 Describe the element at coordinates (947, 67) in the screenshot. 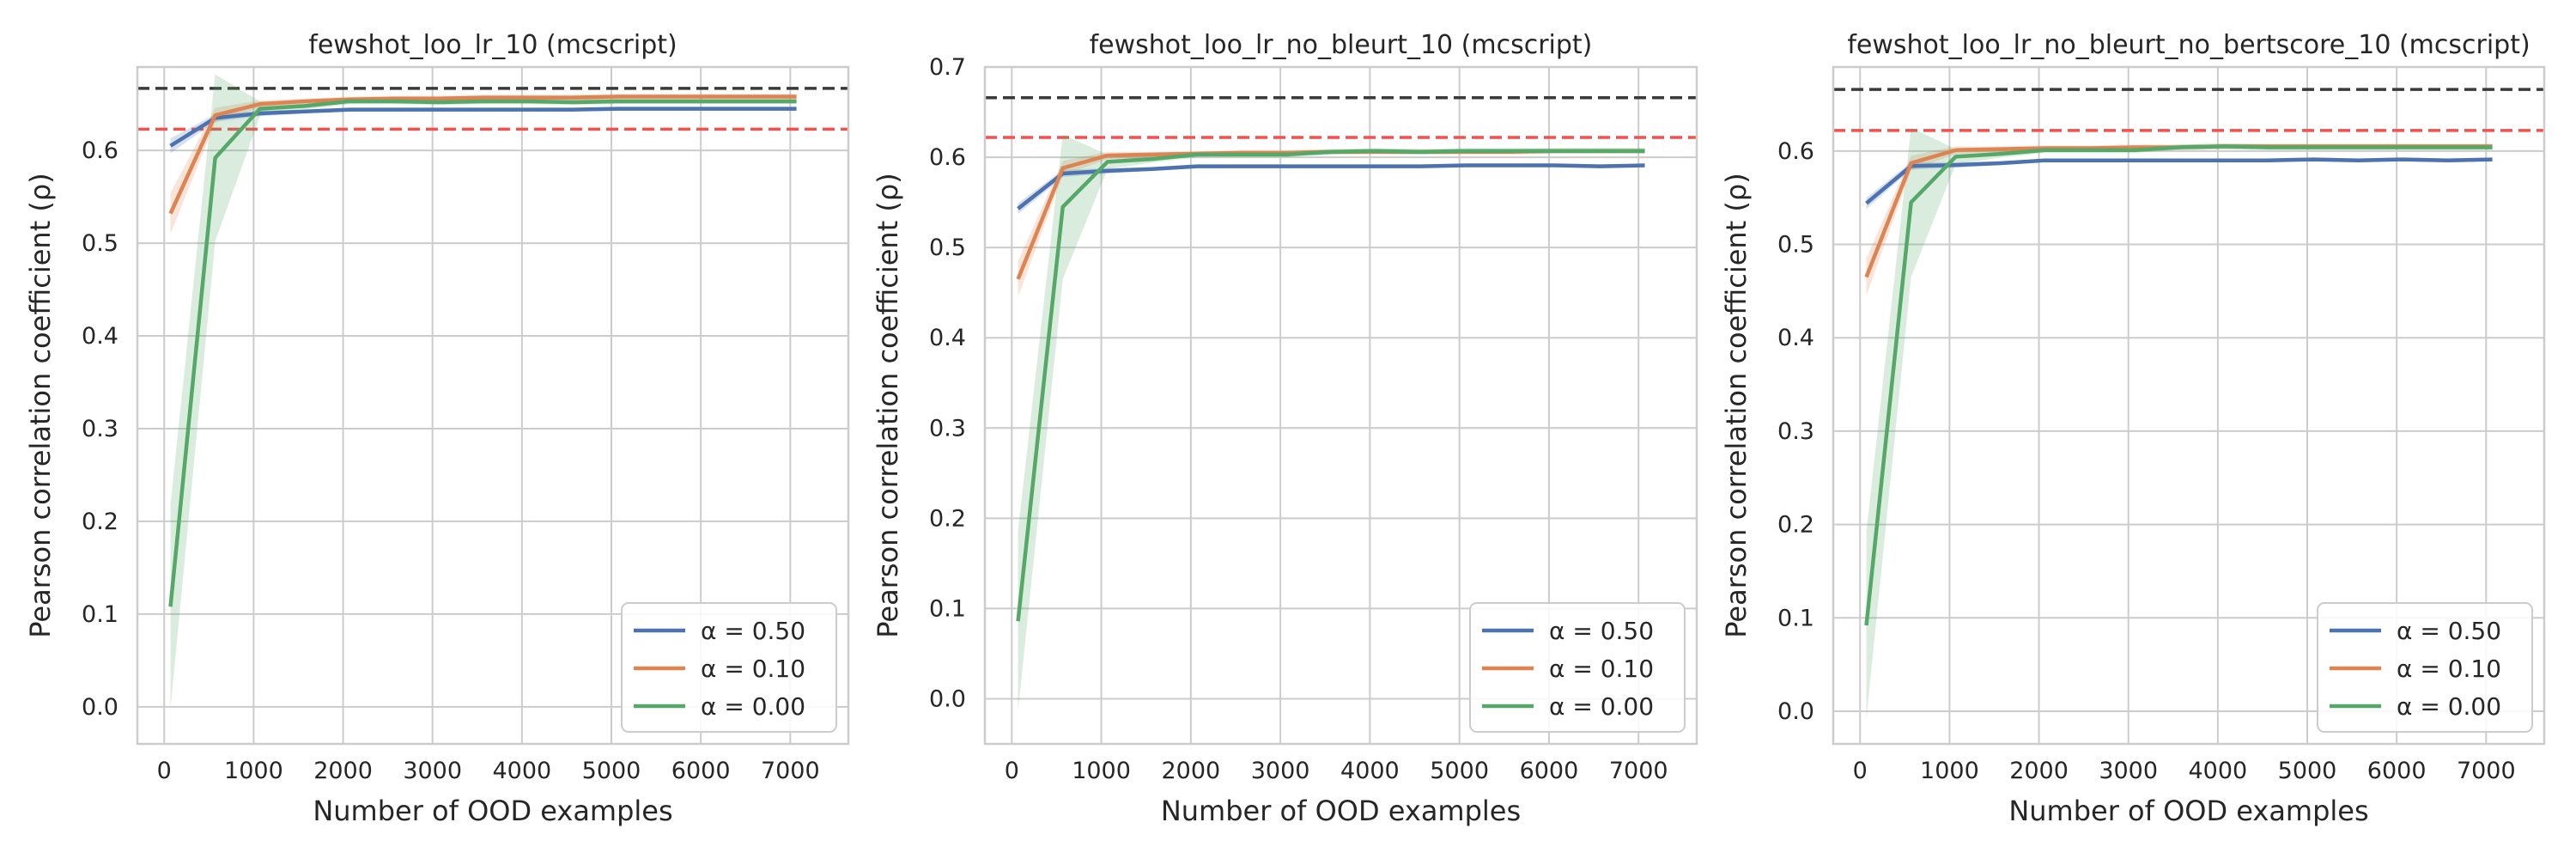

I see `y-tick-label: 0.7` at that location.